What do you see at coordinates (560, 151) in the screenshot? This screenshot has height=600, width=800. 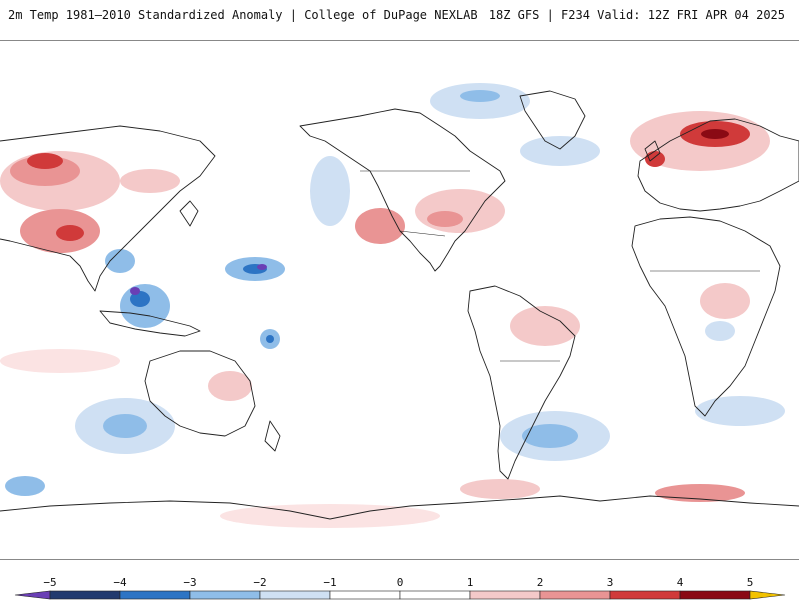 I see `cold-anomaly-arctic` at bounding box center [560, 151].